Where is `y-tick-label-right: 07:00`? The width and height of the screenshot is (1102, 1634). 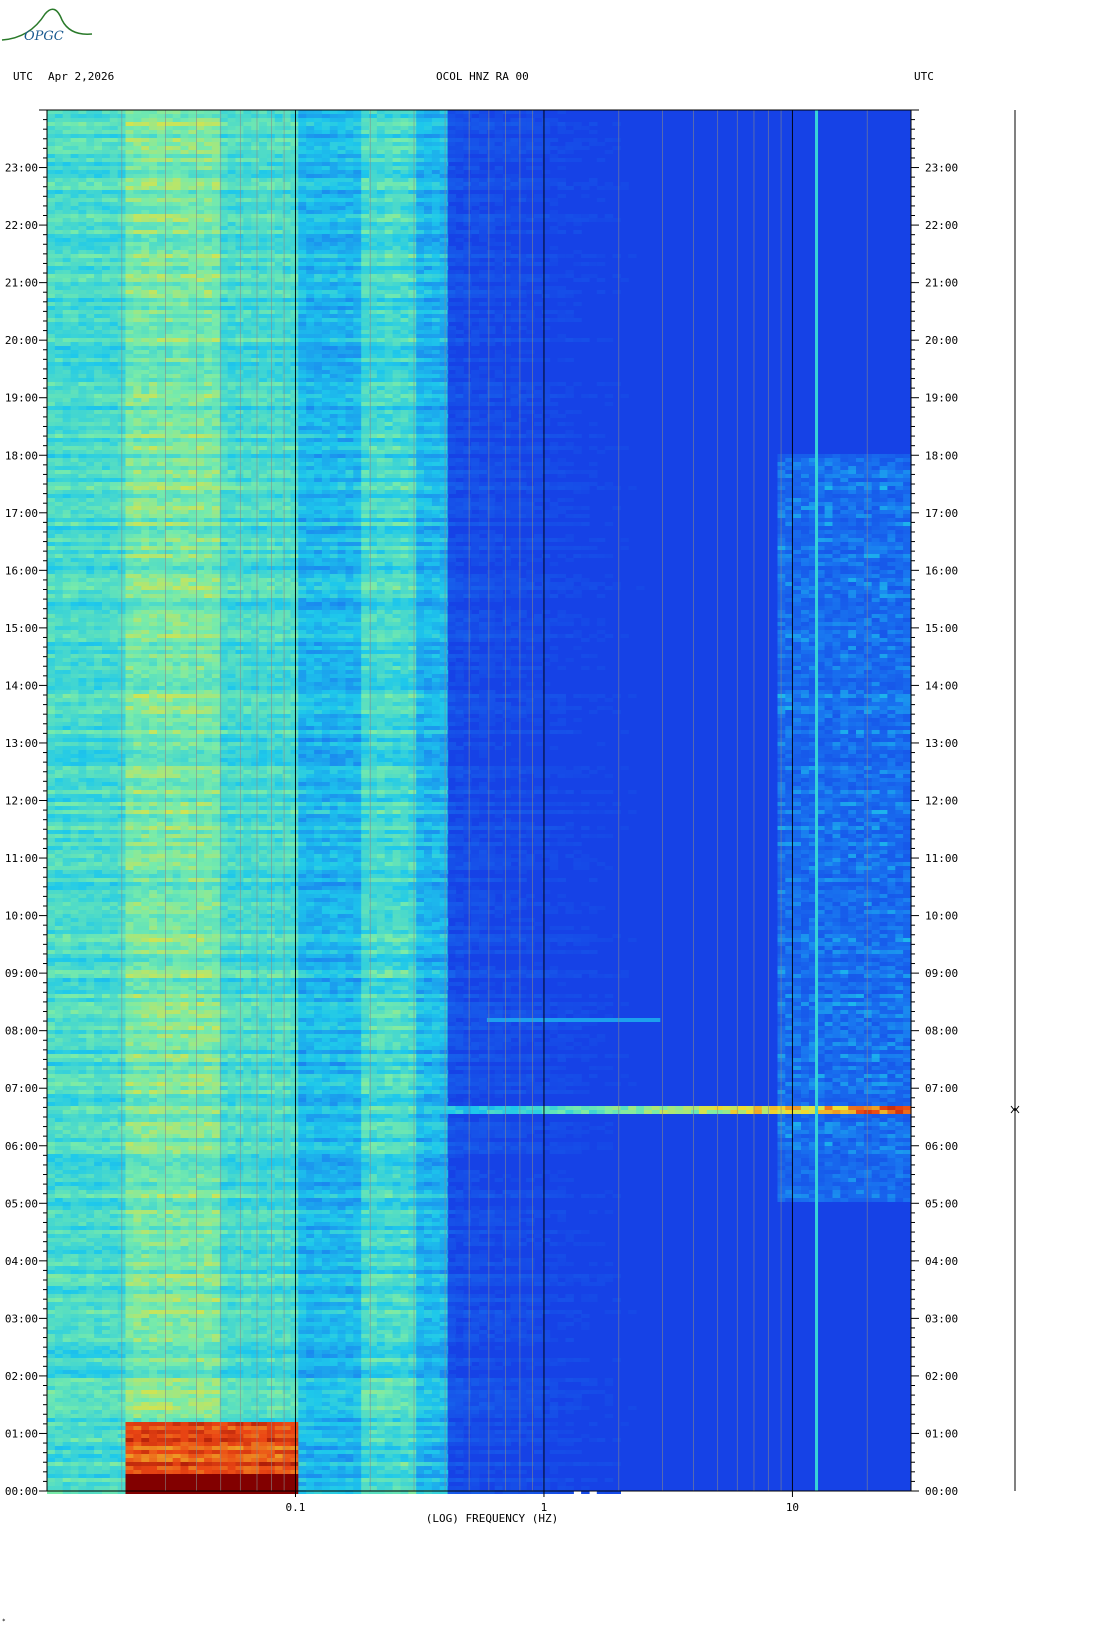 y-tick-label-right: 07:00 is located at coordinates (941, 1088).